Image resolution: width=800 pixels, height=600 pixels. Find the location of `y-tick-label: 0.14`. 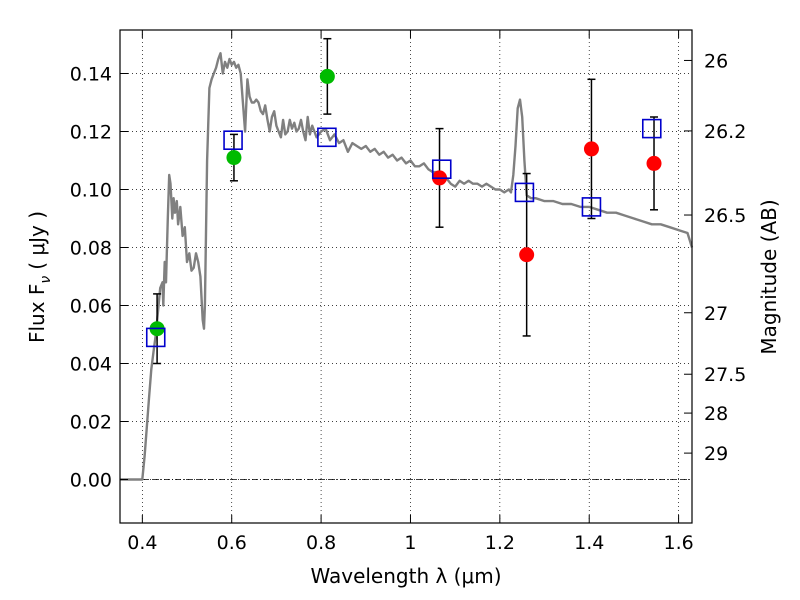

y-tick-label: 0.14 is located at coordinates (91, 75).